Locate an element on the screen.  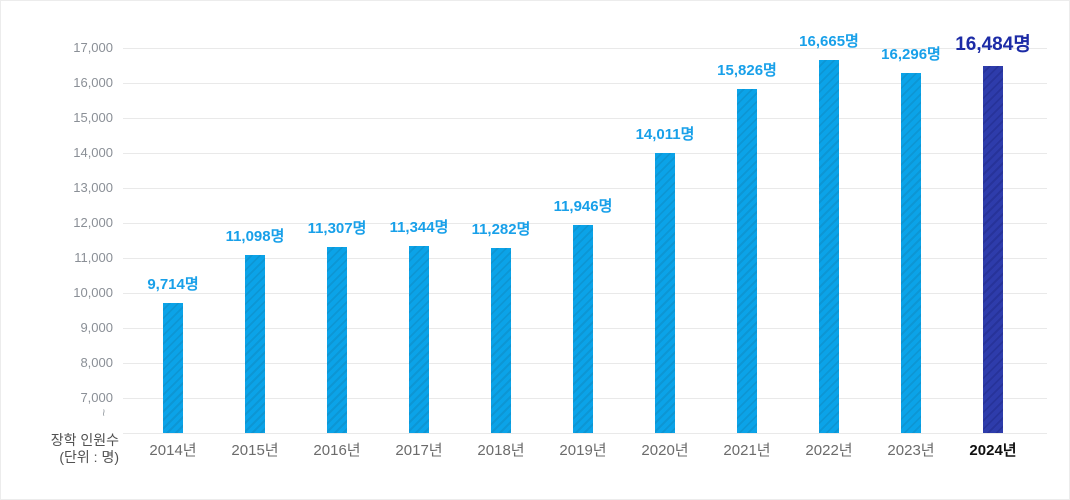
bar-2014년 is located at coordinates (173, 368).